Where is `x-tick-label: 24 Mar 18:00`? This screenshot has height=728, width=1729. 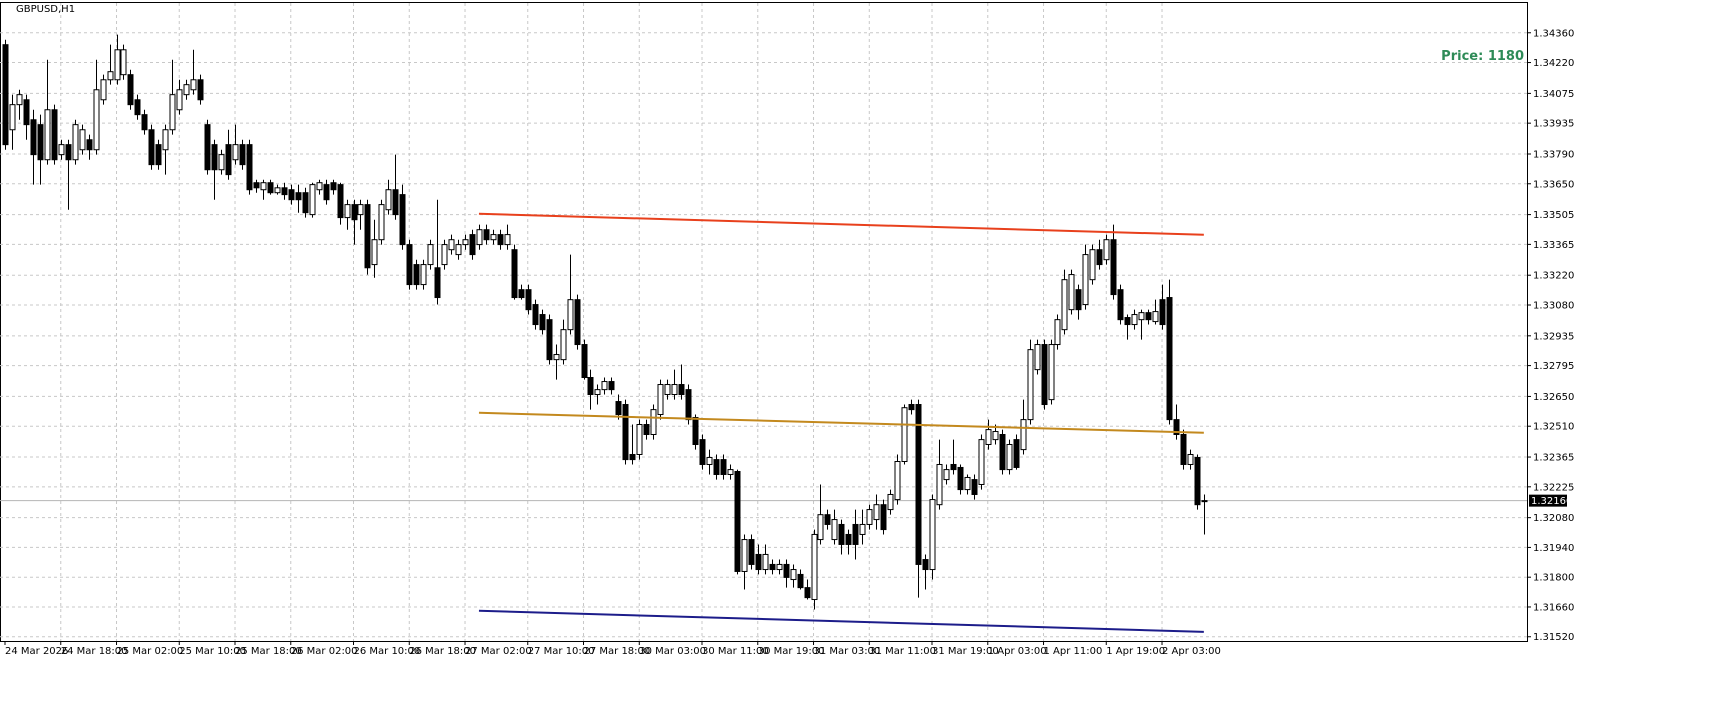
x-tick-label: 24 Mar 18:00 is located at coordinates (94, 651).